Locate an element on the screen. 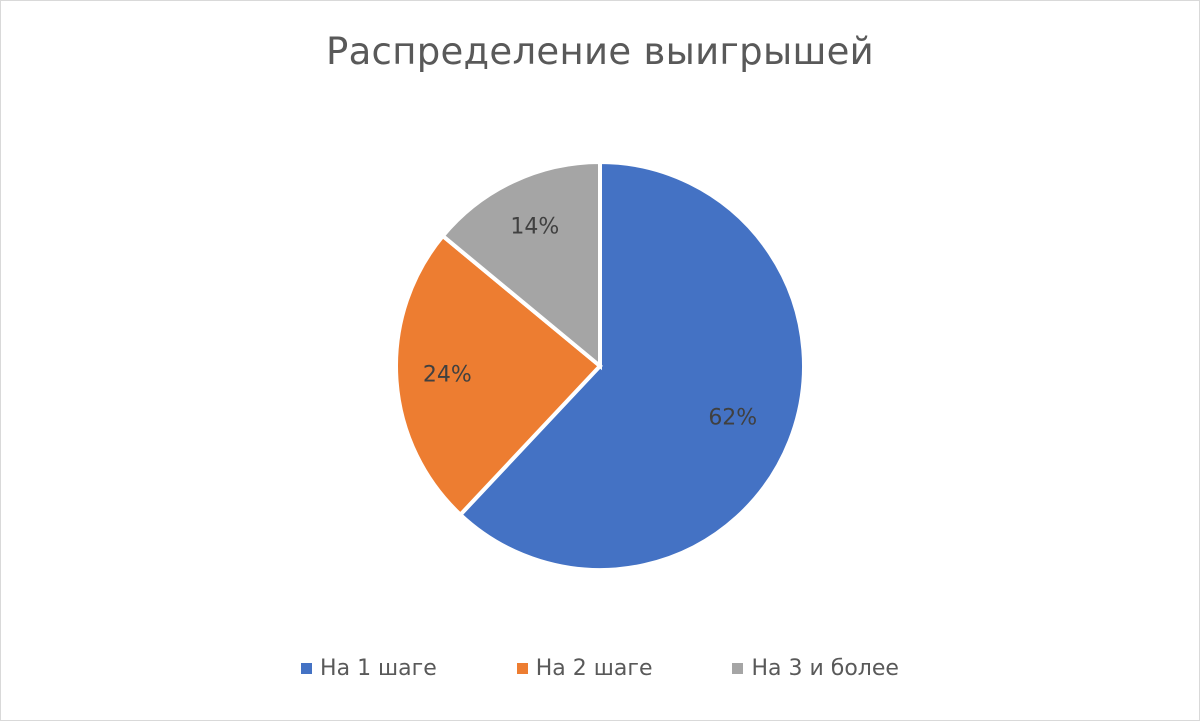 Image resolution: width=1200 pixels, height=721 pixels. data-label: 14% is located at coordinates (534, 227).